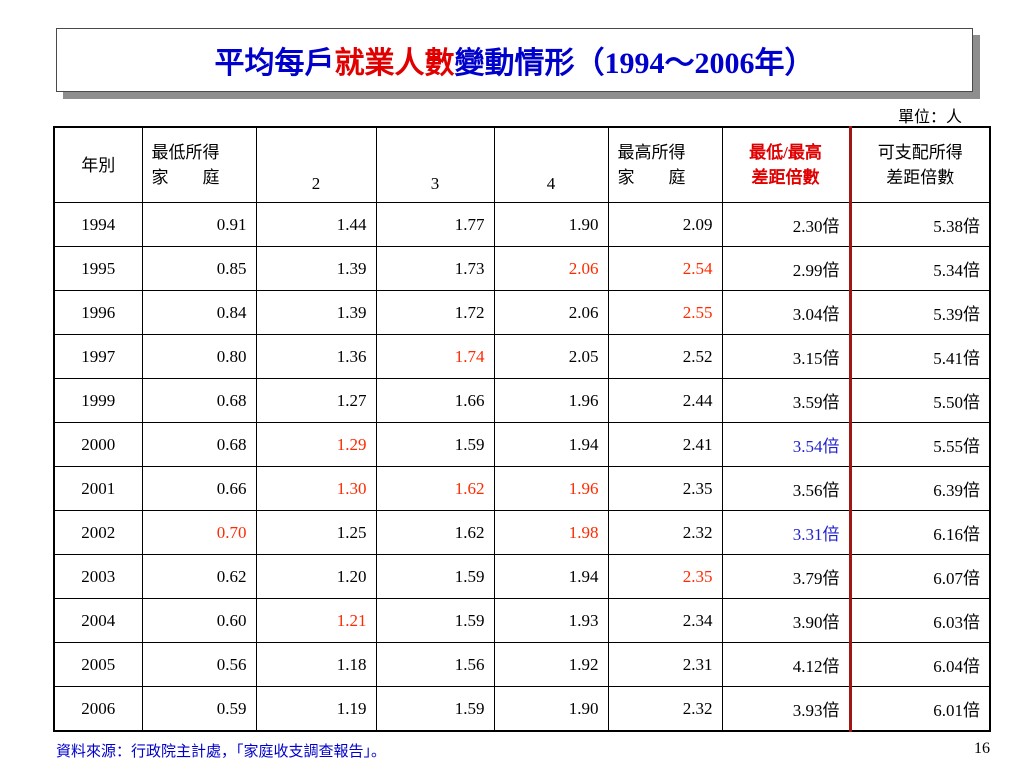 This screenshot has width=1024, height=768. Describe the element at coordinates (920, 444) in the screenshot. I see `cell-disposable: 5.55倍` at that location.